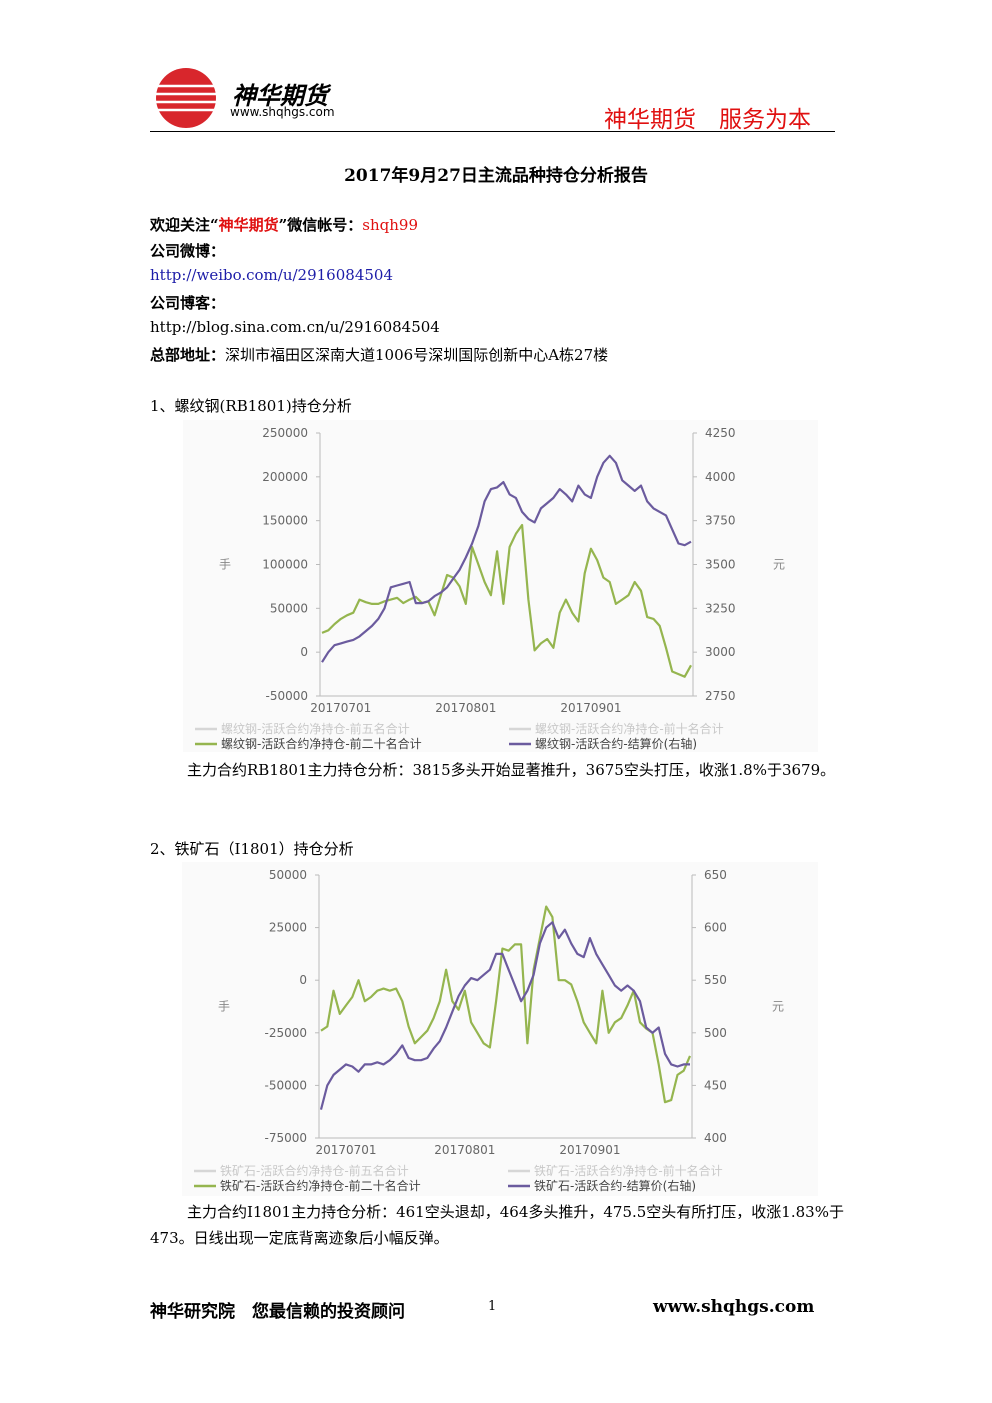 The width and height of the screenshot is (992, 1403). What do you see at coordinates (715, 1138) in the screenshot?
I see `y2-tick-label: 400` at bounding box center [715, 1138].